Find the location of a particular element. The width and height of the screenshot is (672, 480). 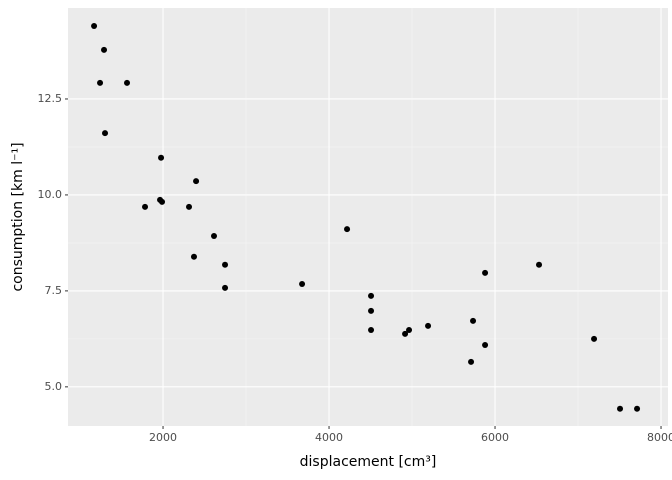

x-tick-label: 4000 is located at coordinates (329, 437).